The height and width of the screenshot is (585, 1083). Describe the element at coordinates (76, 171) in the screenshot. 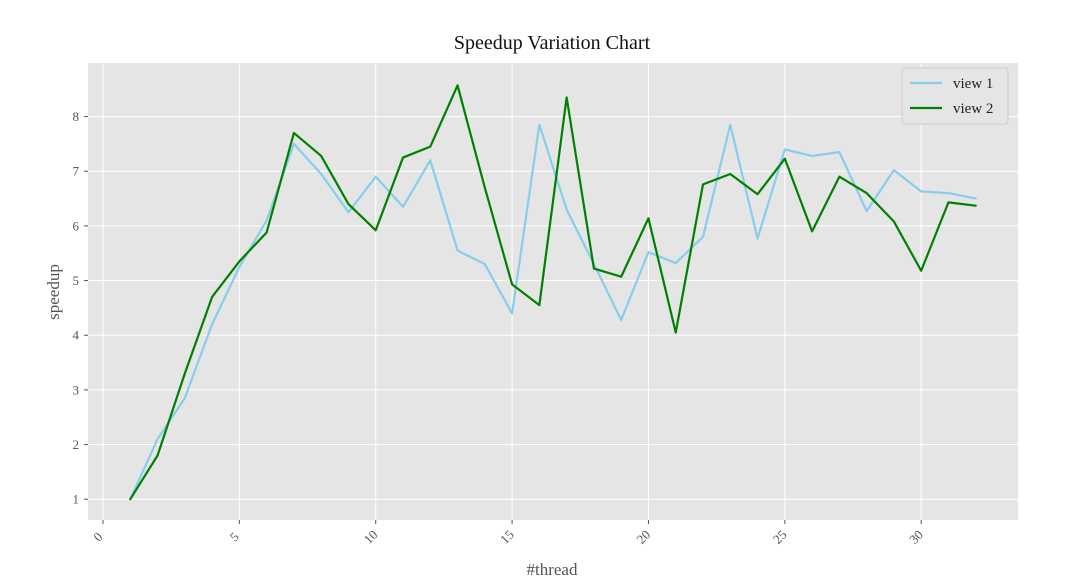

I see `y-tick-label: 7` at that location.